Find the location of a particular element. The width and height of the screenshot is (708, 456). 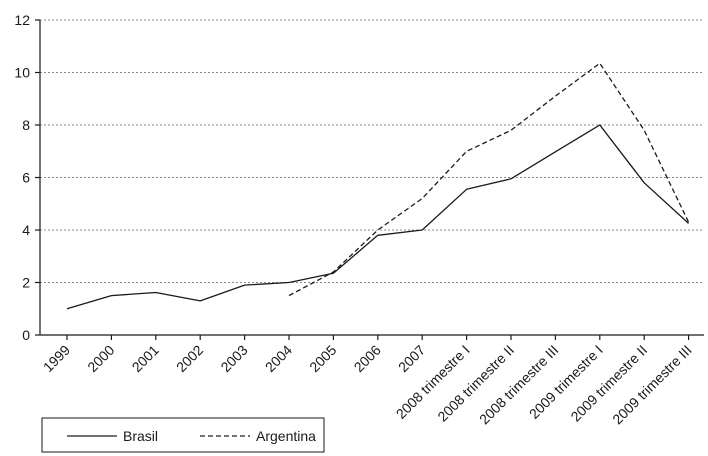

x-tick-label: 2000 is located at coordinates (100, 358).